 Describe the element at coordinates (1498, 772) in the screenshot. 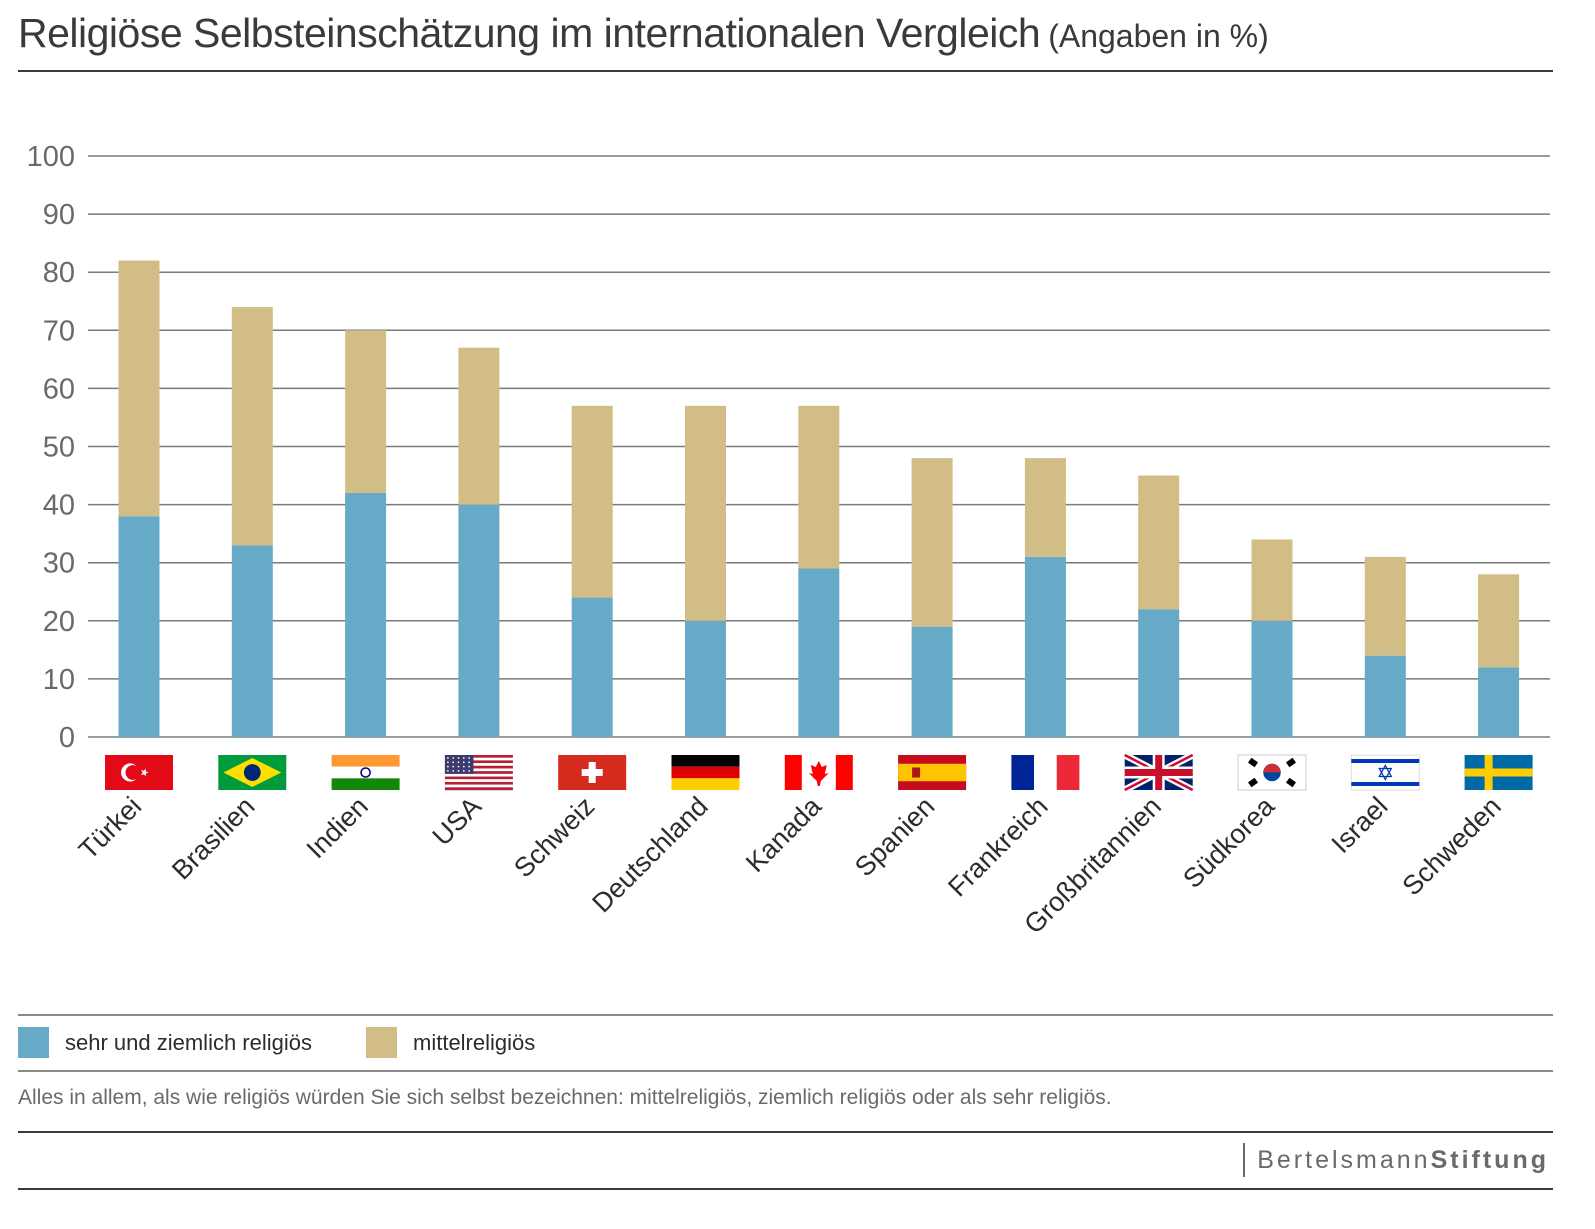

I see `sweden-flag` at that location.